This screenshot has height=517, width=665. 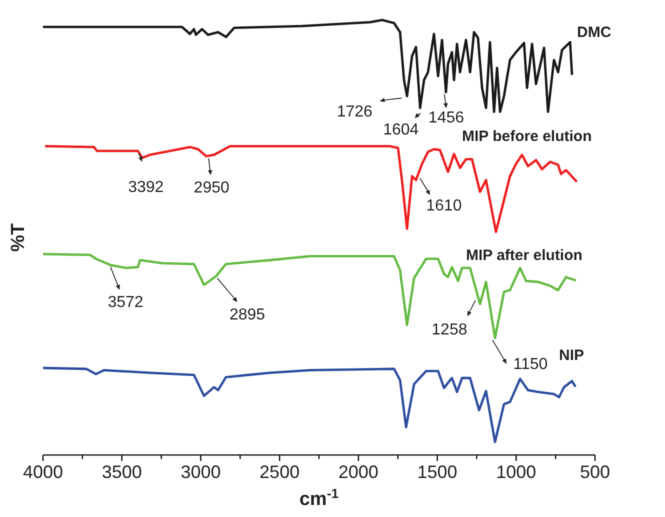 I want to click on annotation: 1150, so click(x=530, y=365).